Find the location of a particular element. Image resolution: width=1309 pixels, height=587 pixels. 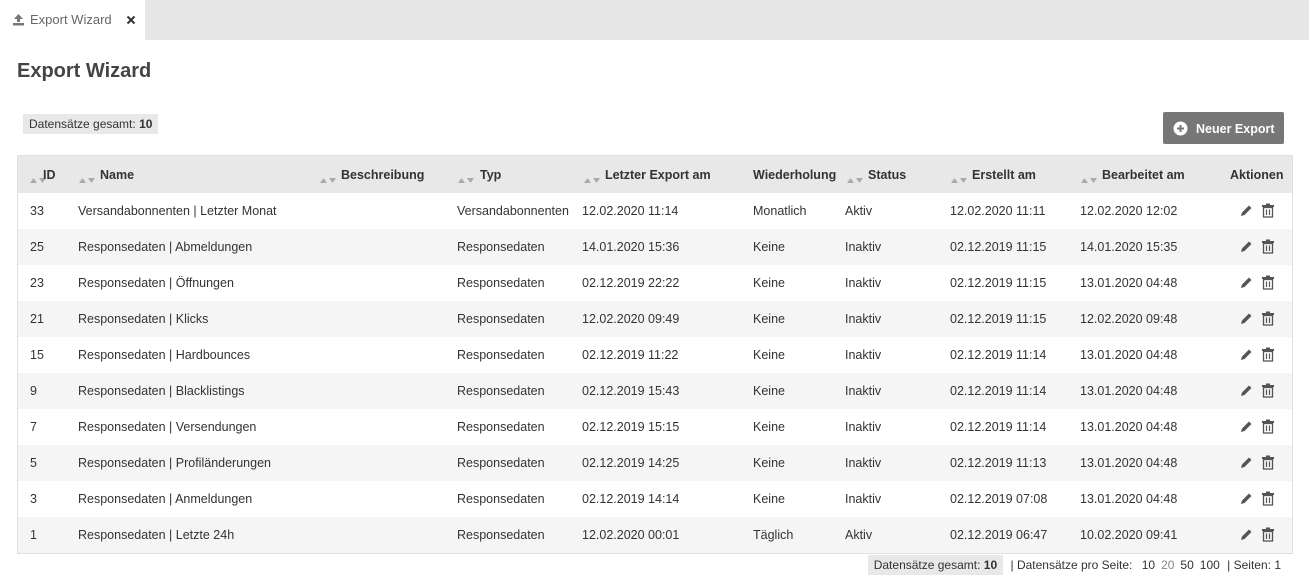

page-title: Export Wizard is located at coordinates (84, 71).